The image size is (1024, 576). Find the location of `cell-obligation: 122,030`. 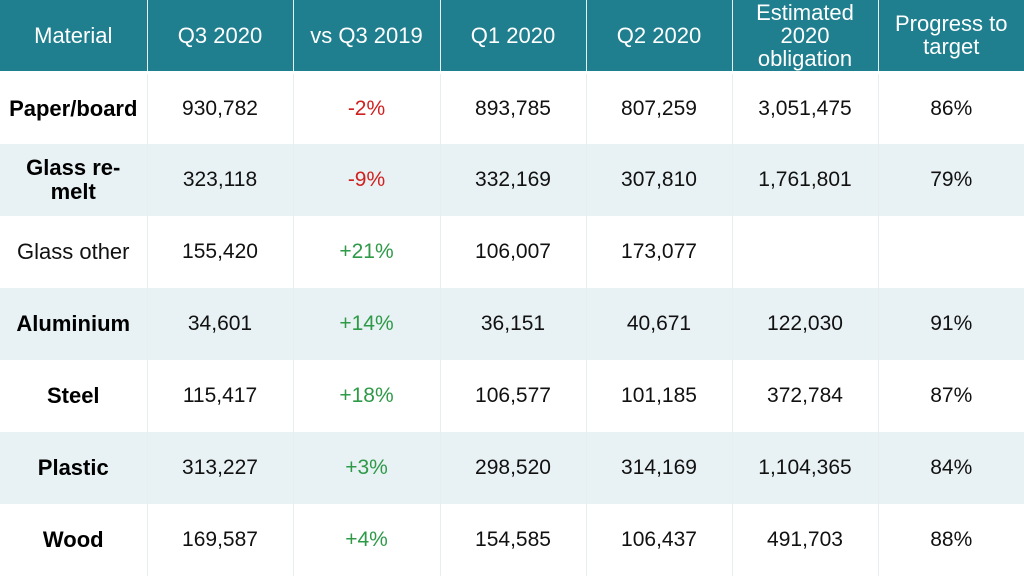

cell-obligation: 122,030 is located at coordinates (805, 324).